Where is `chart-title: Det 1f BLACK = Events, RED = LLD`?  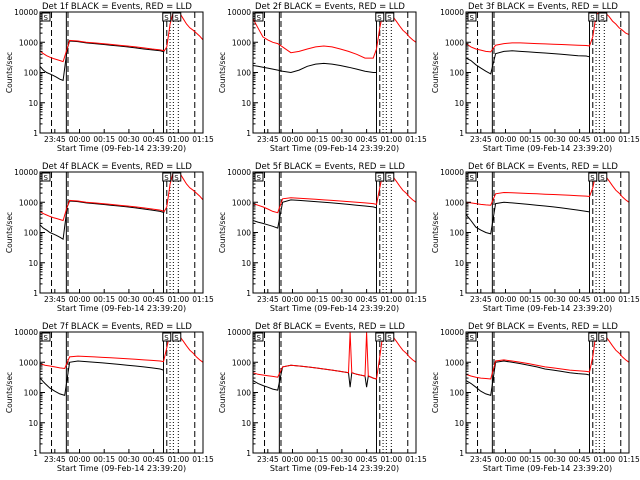 chart-title: Det 1f BLACK = Events, RED = LLD is located at coordinates (117, 7).